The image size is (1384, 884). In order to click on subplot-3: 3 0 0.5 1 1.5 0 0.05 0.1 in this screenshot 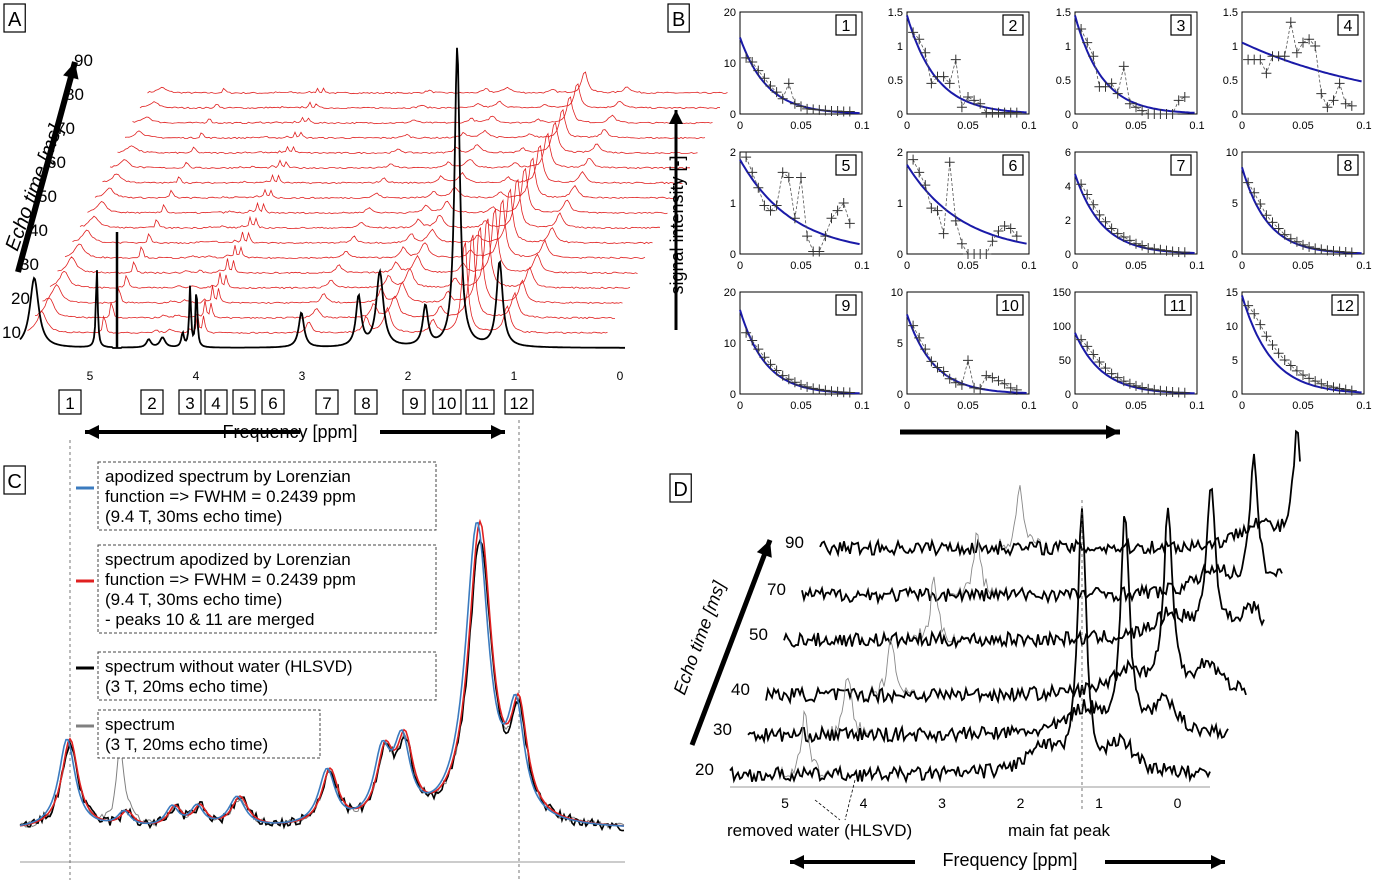, I will do `click(1130, 69)`.